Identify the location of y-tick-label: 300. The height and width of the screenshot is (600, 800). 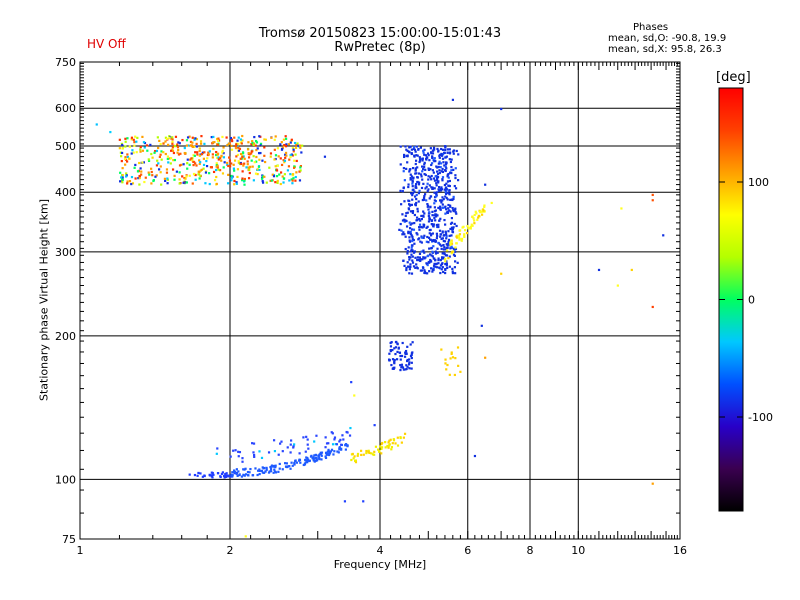
(65, 252).